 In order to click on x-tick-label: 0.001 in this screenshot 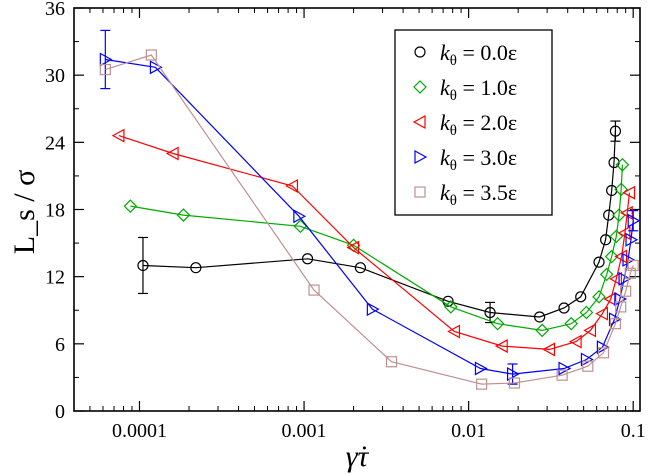, I will do `click(304, 431)`.